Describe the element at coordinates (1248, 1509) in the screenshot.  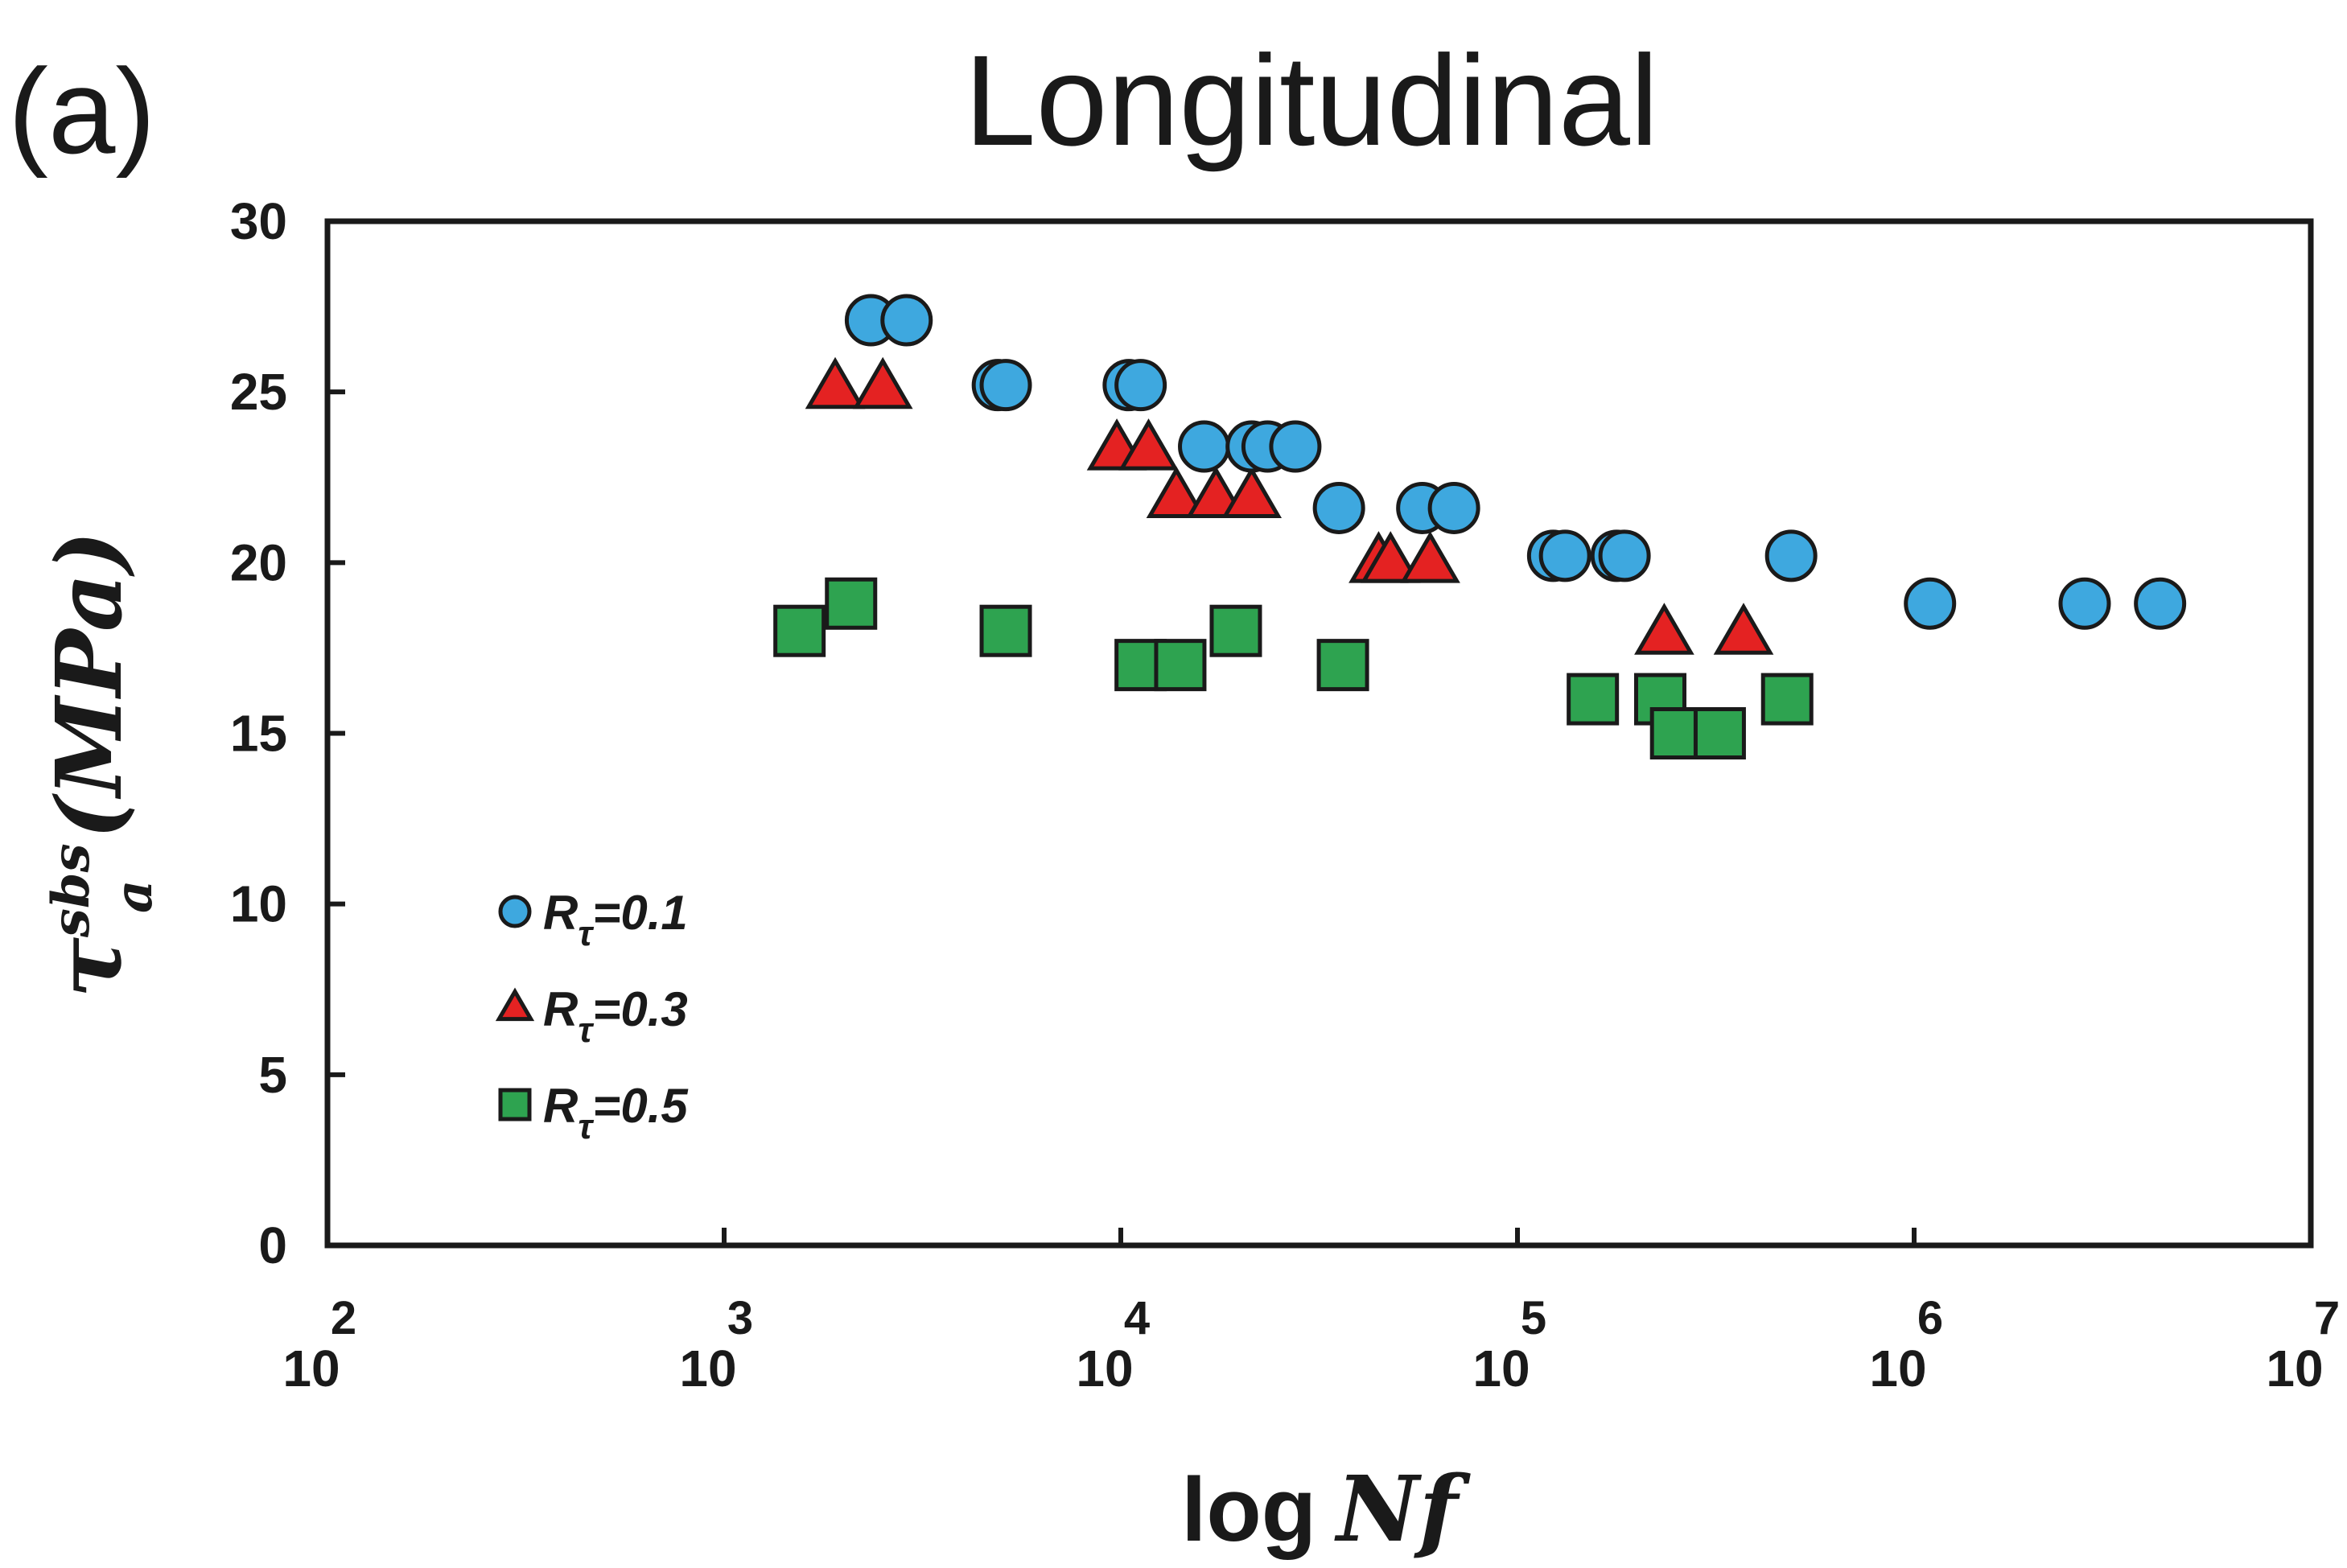
I see `x-axis-label-prefix: log` at that location.